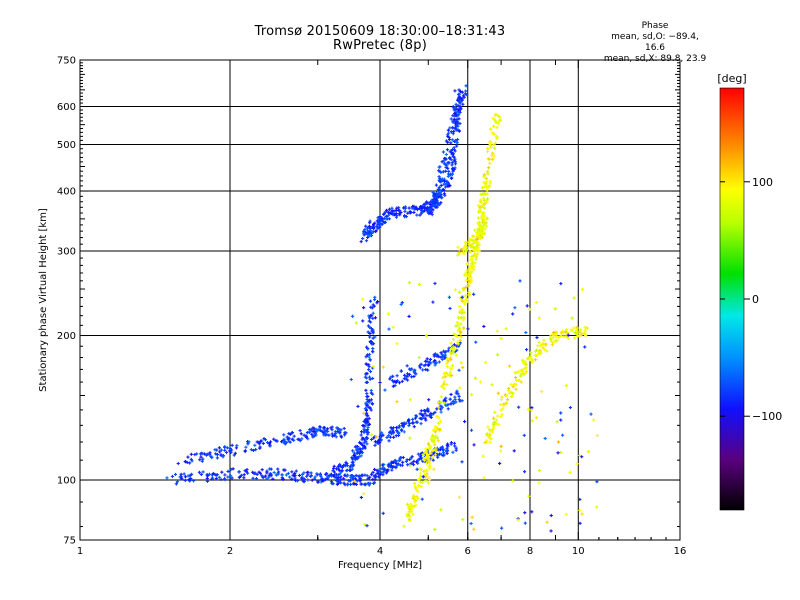 The width and height of the screenshot is (800, 600). I want to click on x-tick-label: 10, so click(578, 551).